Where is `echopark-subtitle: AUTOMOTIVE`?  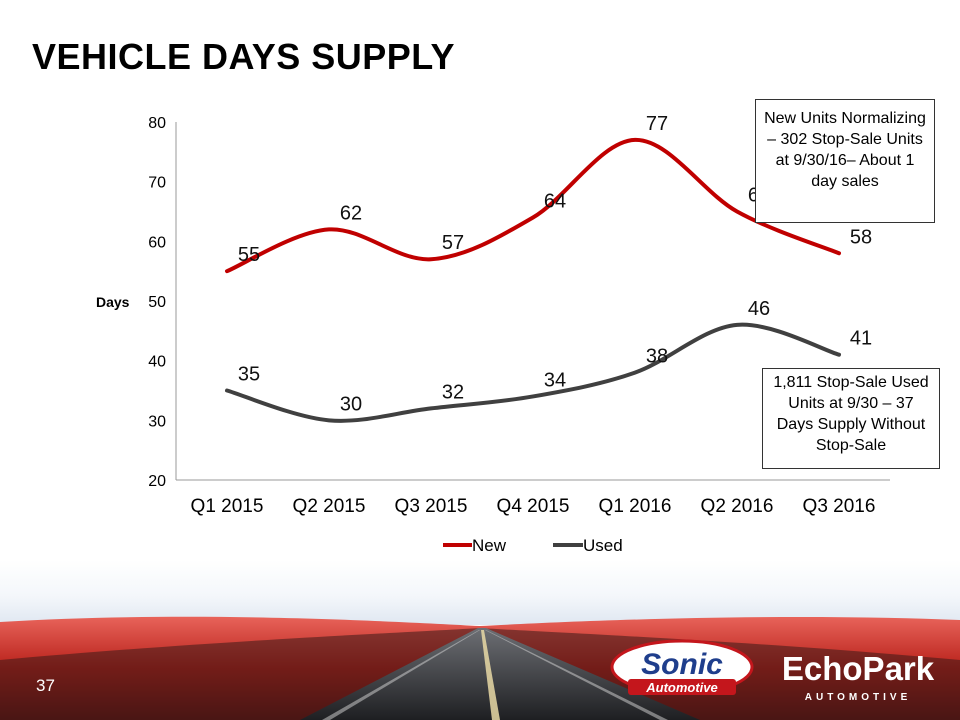 echopark-subtitle: AUTOMOTIVE is located at coordinates (858, 697).